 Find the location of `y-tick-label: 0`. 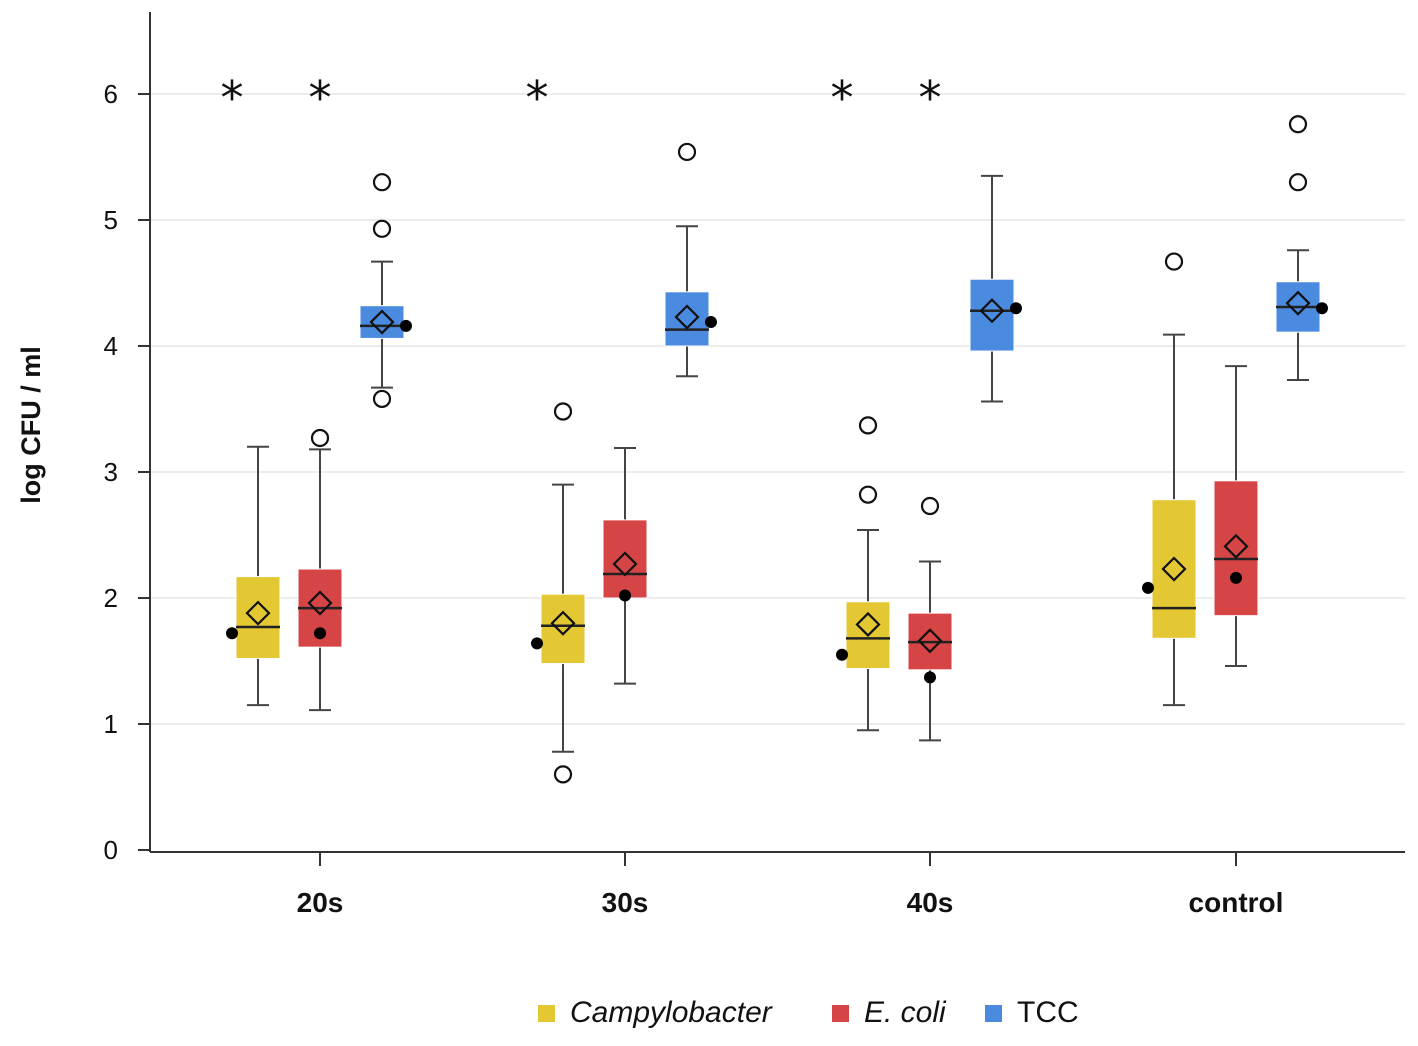

y-tick-label: 0 is located at coordinates (111, 850).